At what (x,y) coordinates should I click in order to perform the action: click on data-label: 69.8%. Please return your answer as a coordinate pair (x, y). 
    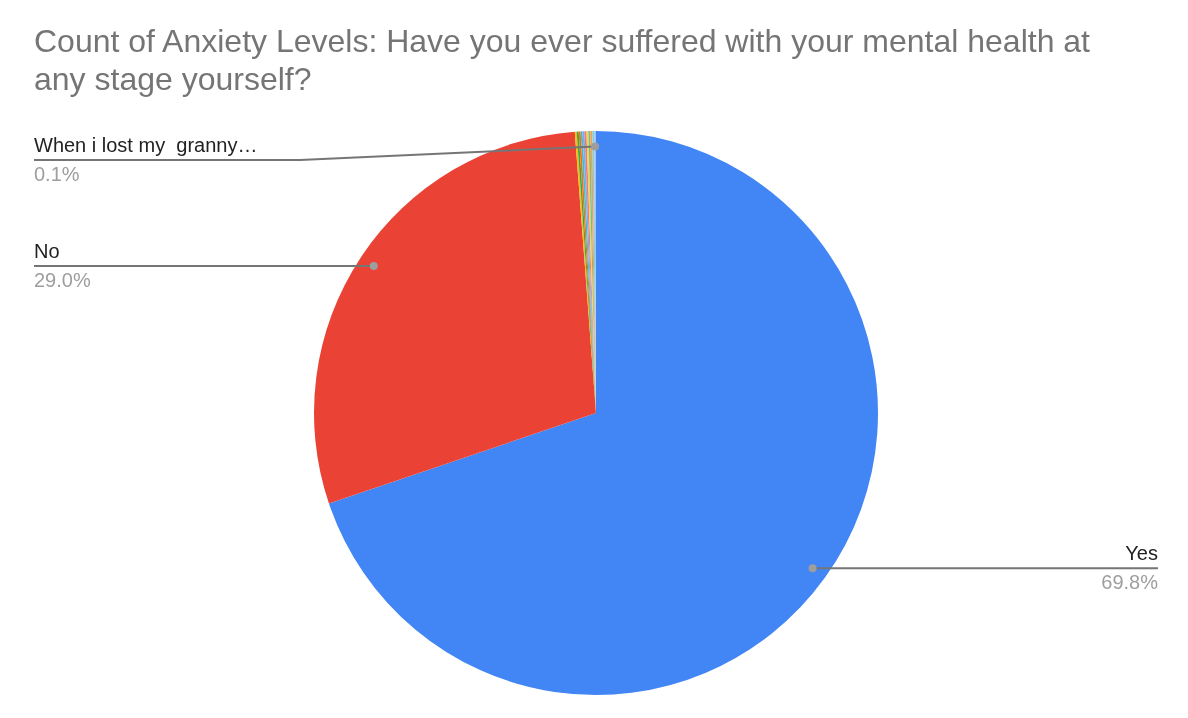
    Looking at the image, I should click on (1130, 581).